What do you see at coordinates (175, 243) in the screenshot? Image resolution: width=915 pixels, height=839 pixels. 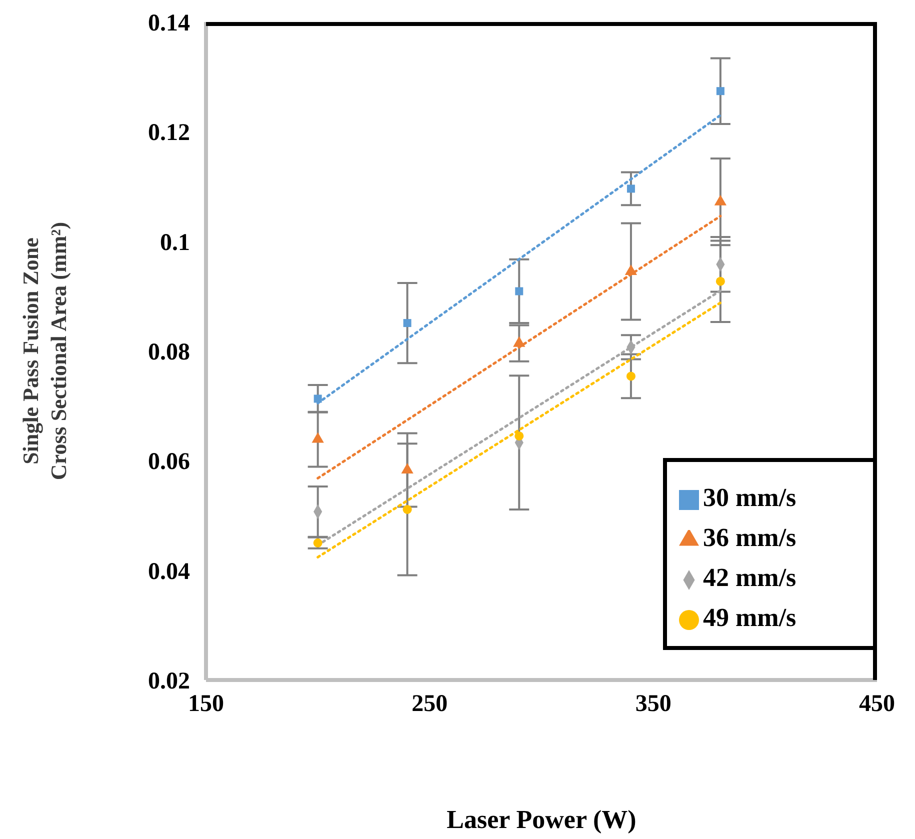 I see `y-tick-label: 0.1` at bounding box center [175, 243].